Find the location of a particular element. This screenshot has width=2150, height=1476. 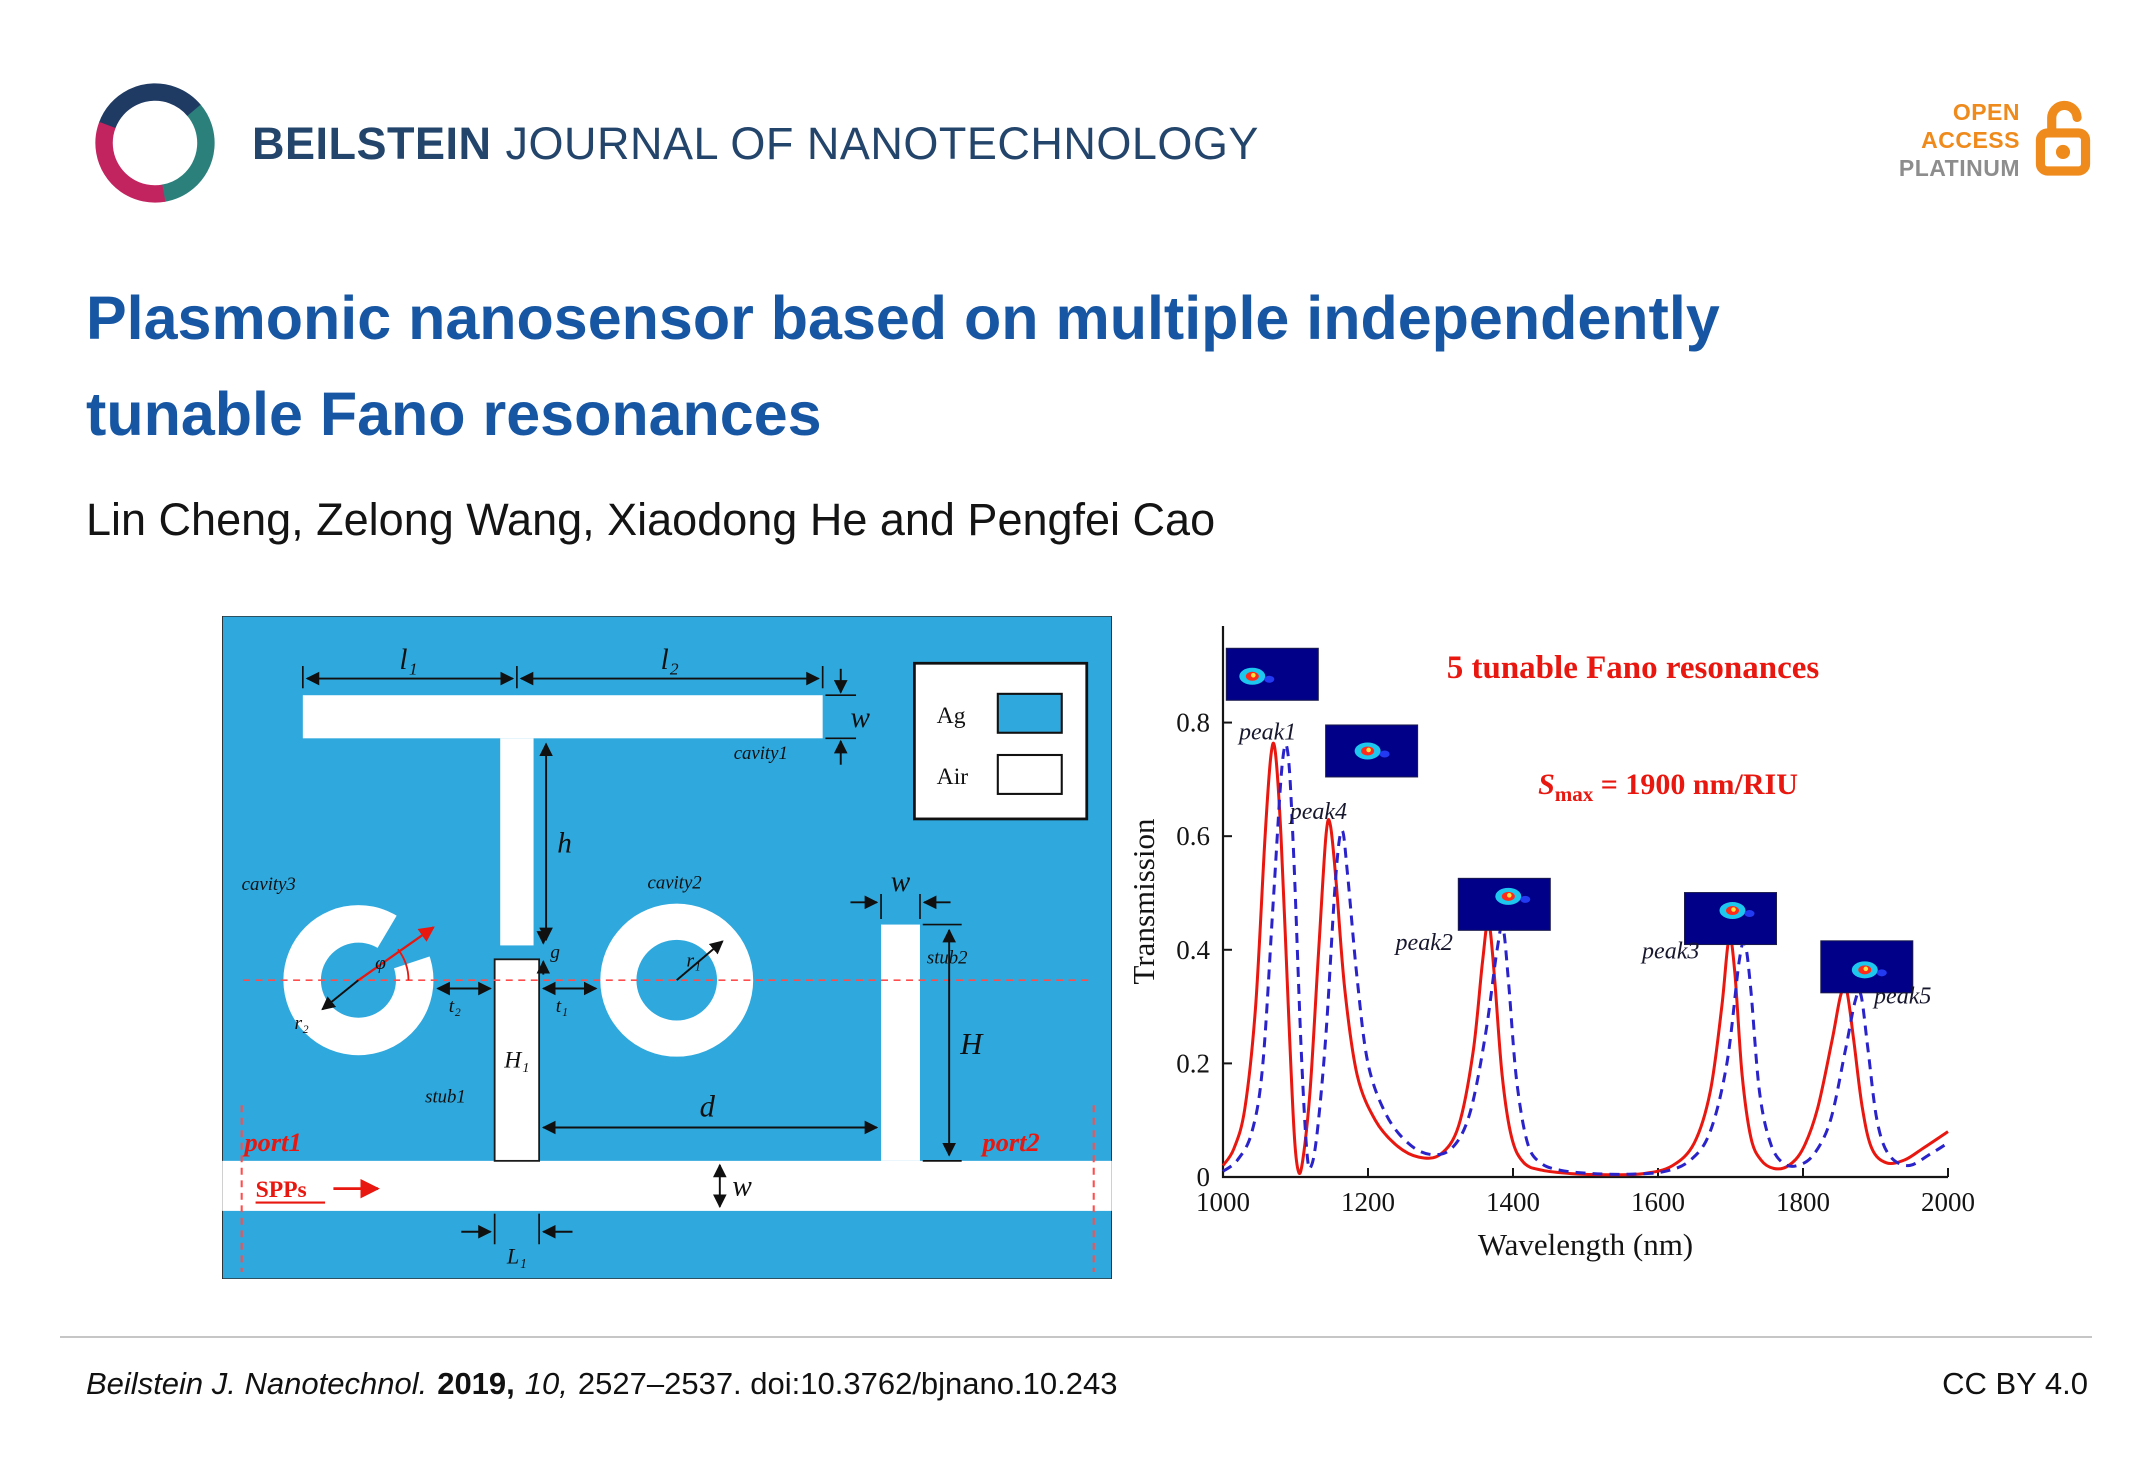

license-label: CC BY 4.0 is located at coordinates (2015, 1383).